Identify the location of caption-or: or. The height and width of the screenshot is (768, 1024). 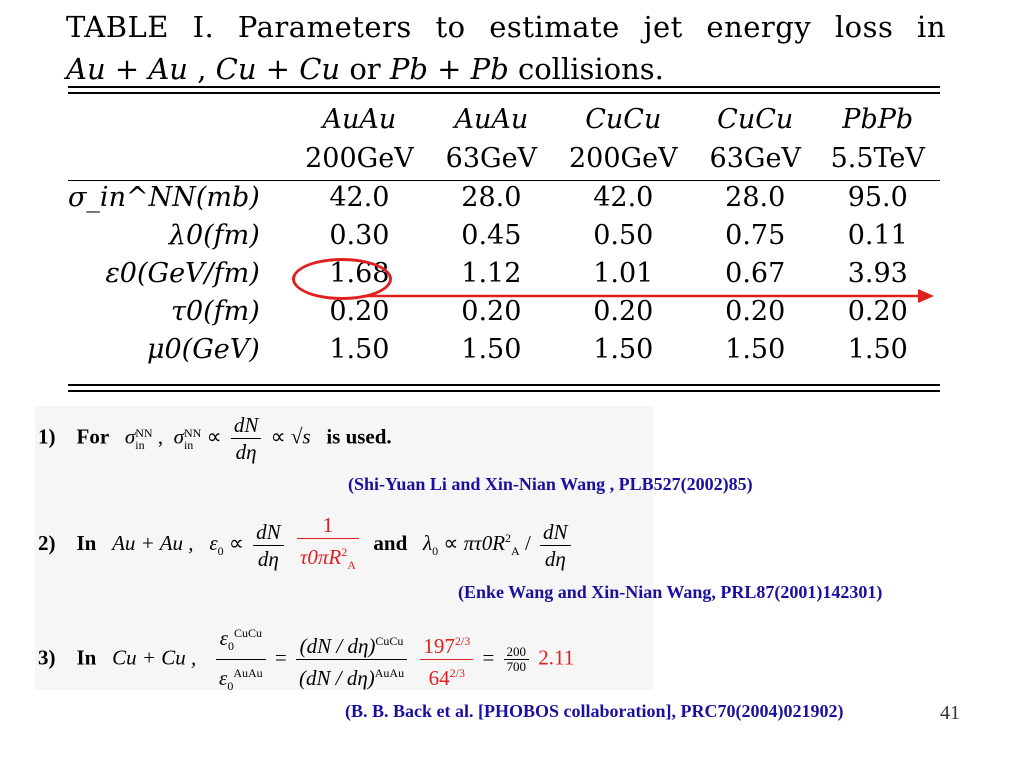
(365, 69).